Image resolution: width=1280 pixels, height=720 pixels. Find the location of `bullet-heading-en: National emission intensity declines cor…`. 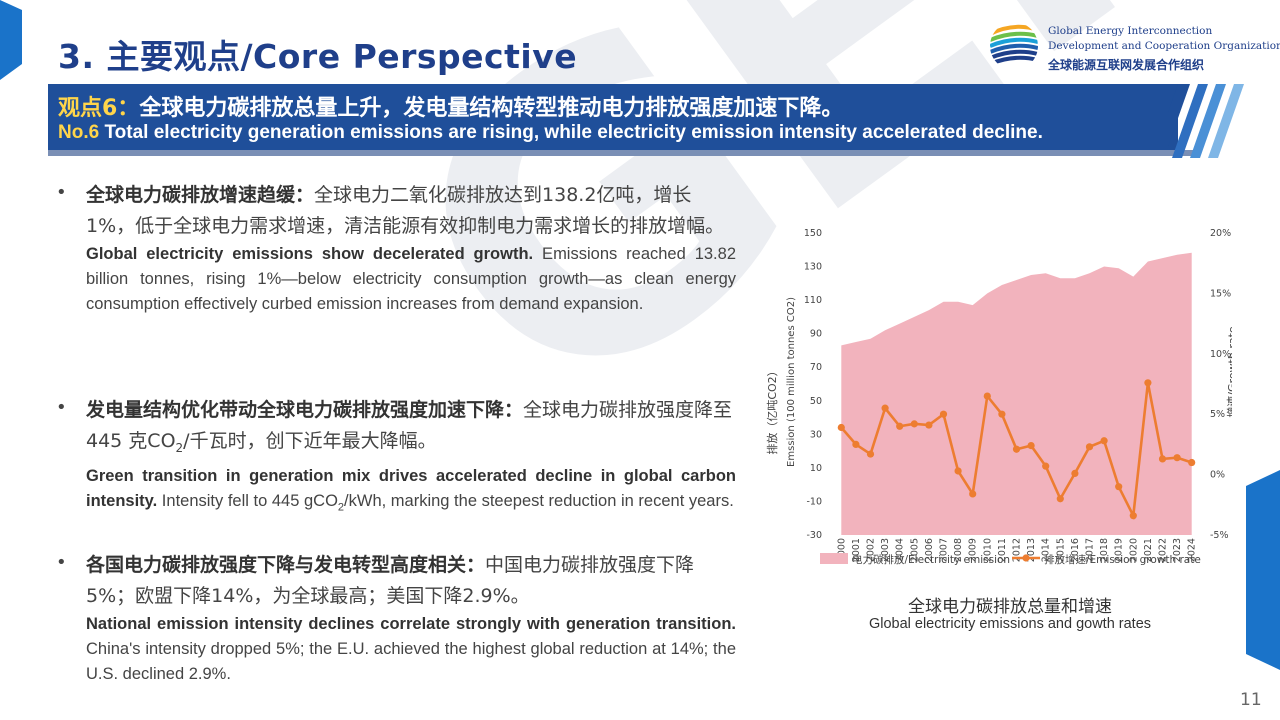

bullet-heading-en: National emission intensity declines cor… is located at coordinates (411, 624).